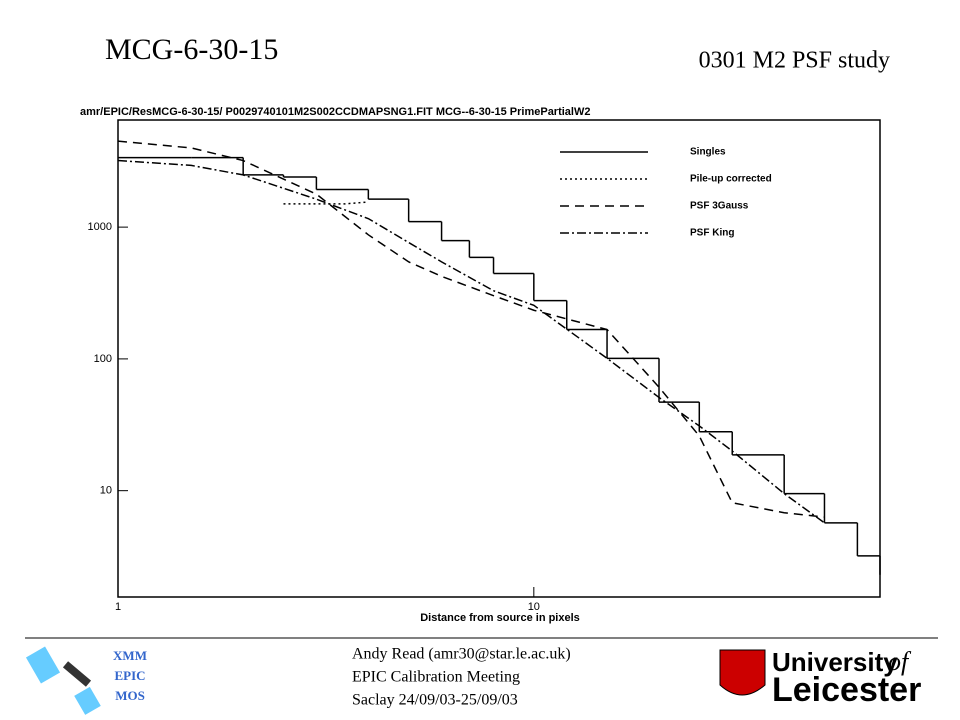 The height and width of the screenshot is (720, 960). Describe the element at coordinates (461, 654) in the screenshot. I see `footer-author: Andy Read (amr30@star.le.ac.uk)` at that location.